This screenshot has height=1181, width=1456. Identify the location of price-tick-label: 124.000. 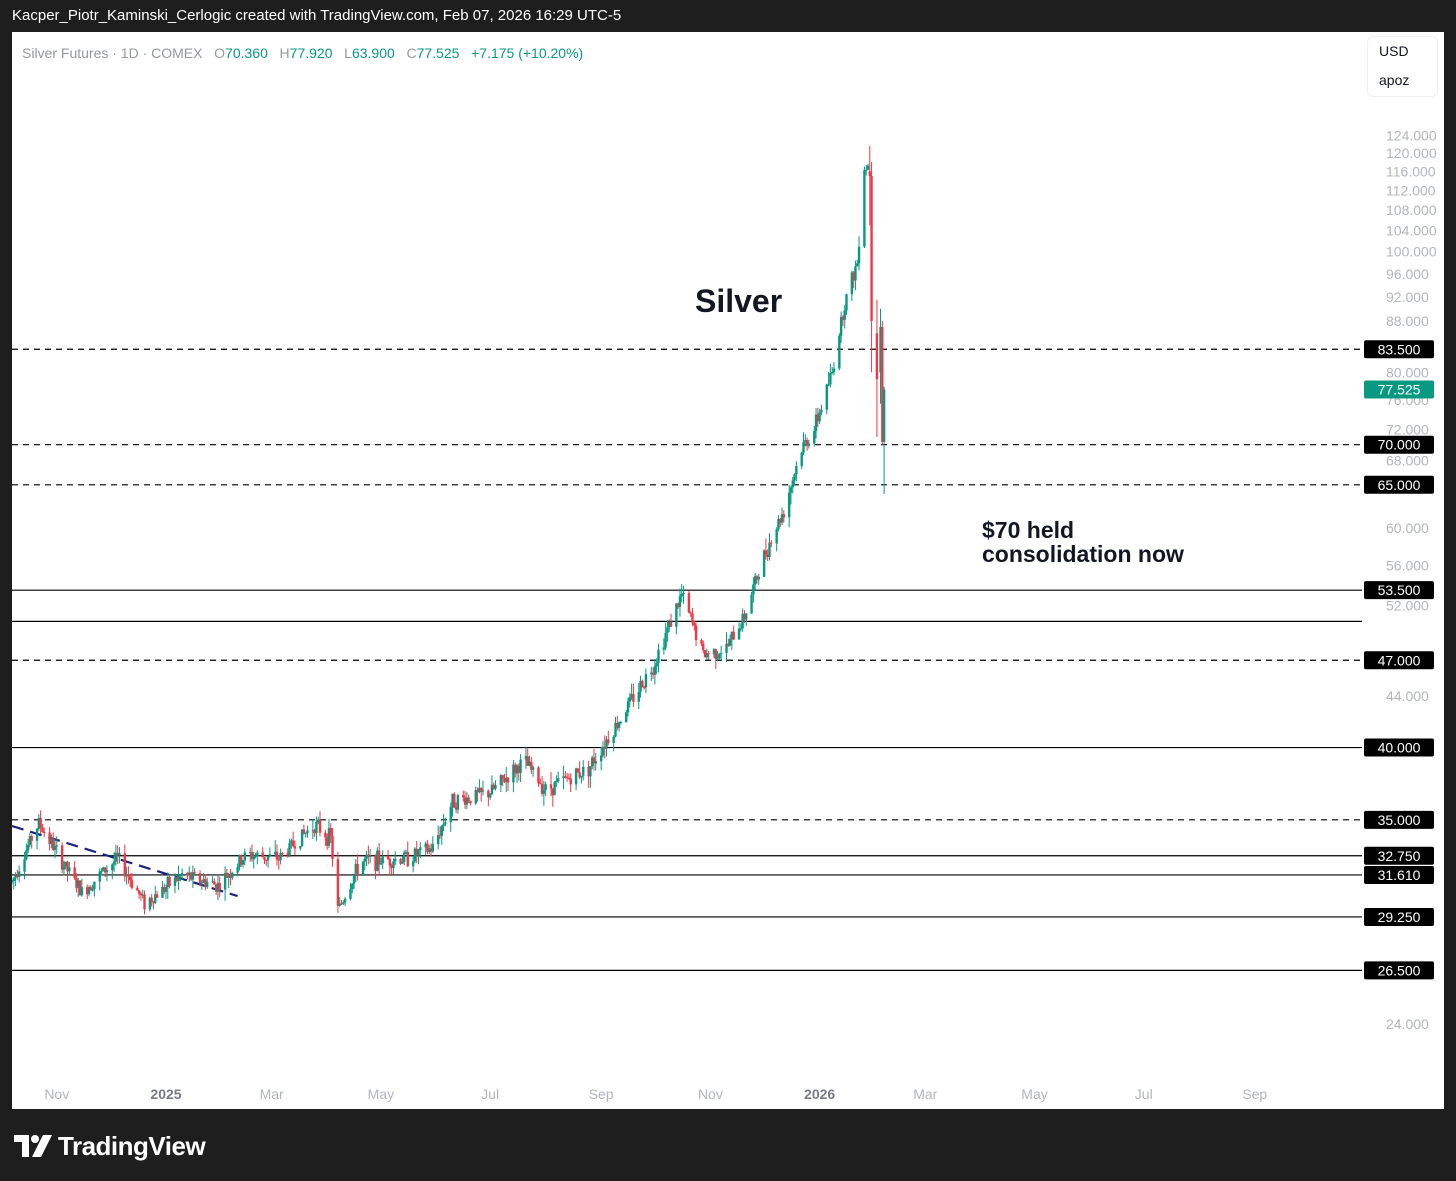
(1411, 135).